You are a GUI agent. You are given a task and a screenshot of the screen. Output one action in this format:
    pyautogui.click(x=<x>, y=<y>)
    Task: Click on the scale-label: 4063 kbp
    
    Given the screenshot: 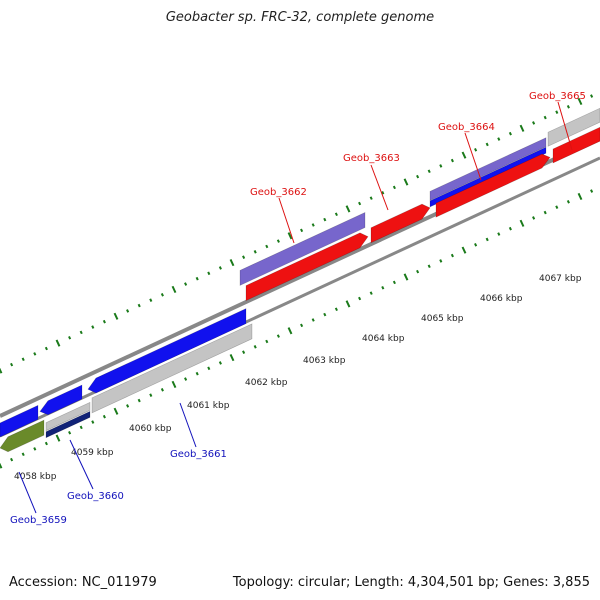 What is the action you would take?
    pyautogui.click(x=324, y=361)
    